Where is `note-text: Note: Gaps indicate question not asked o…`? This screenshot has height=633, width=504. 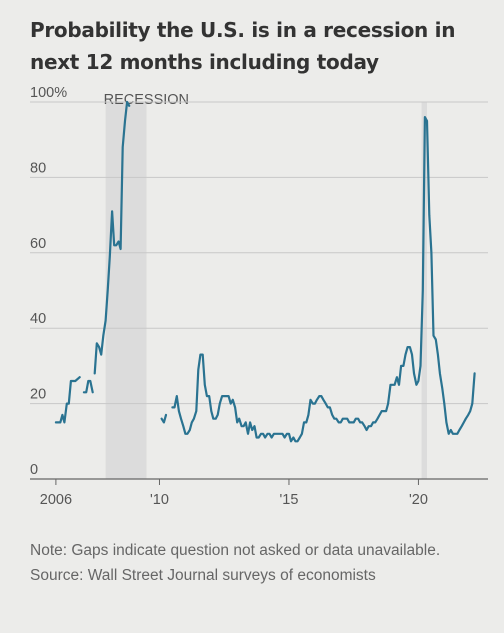
note-text: Note: Gaps indicate question not asked o… is located at coordinates (235, 550).